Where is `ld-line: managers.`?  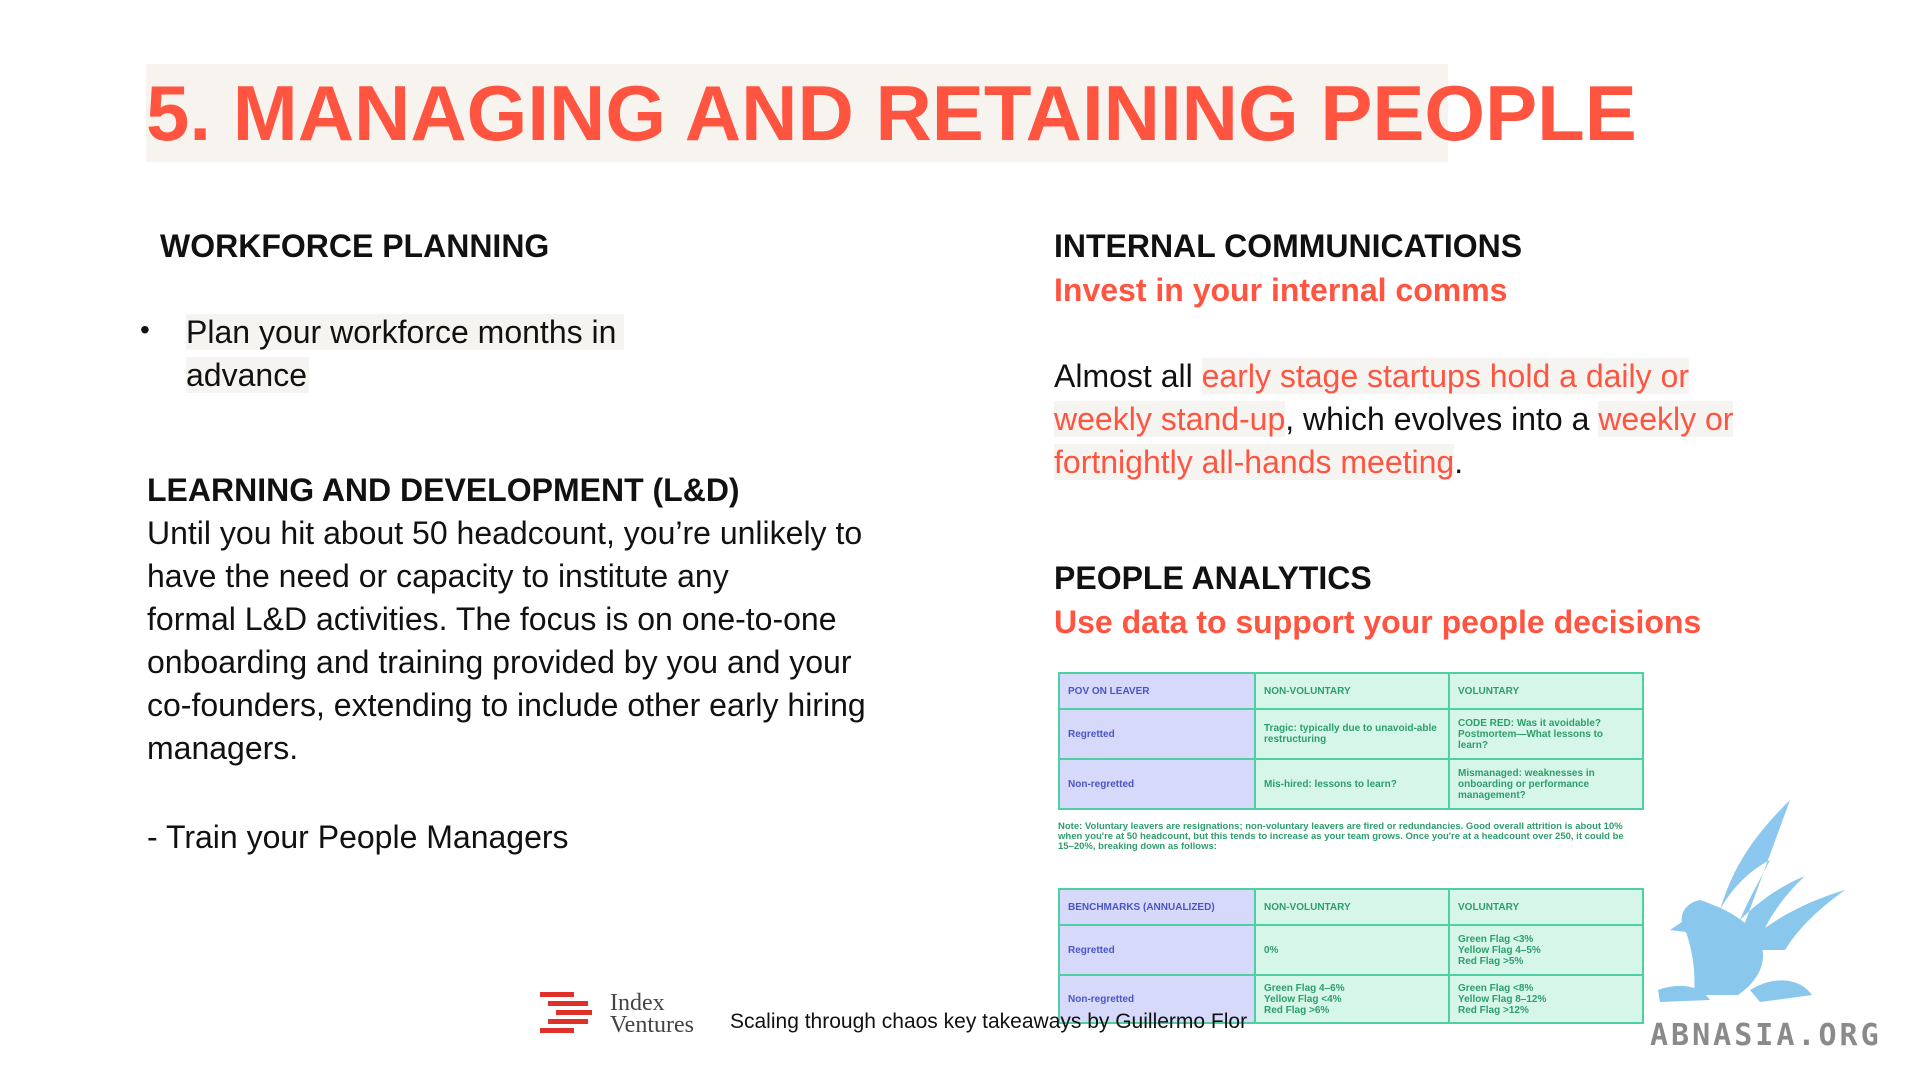
ld-line: managers. is located at coordinates (223, 748).